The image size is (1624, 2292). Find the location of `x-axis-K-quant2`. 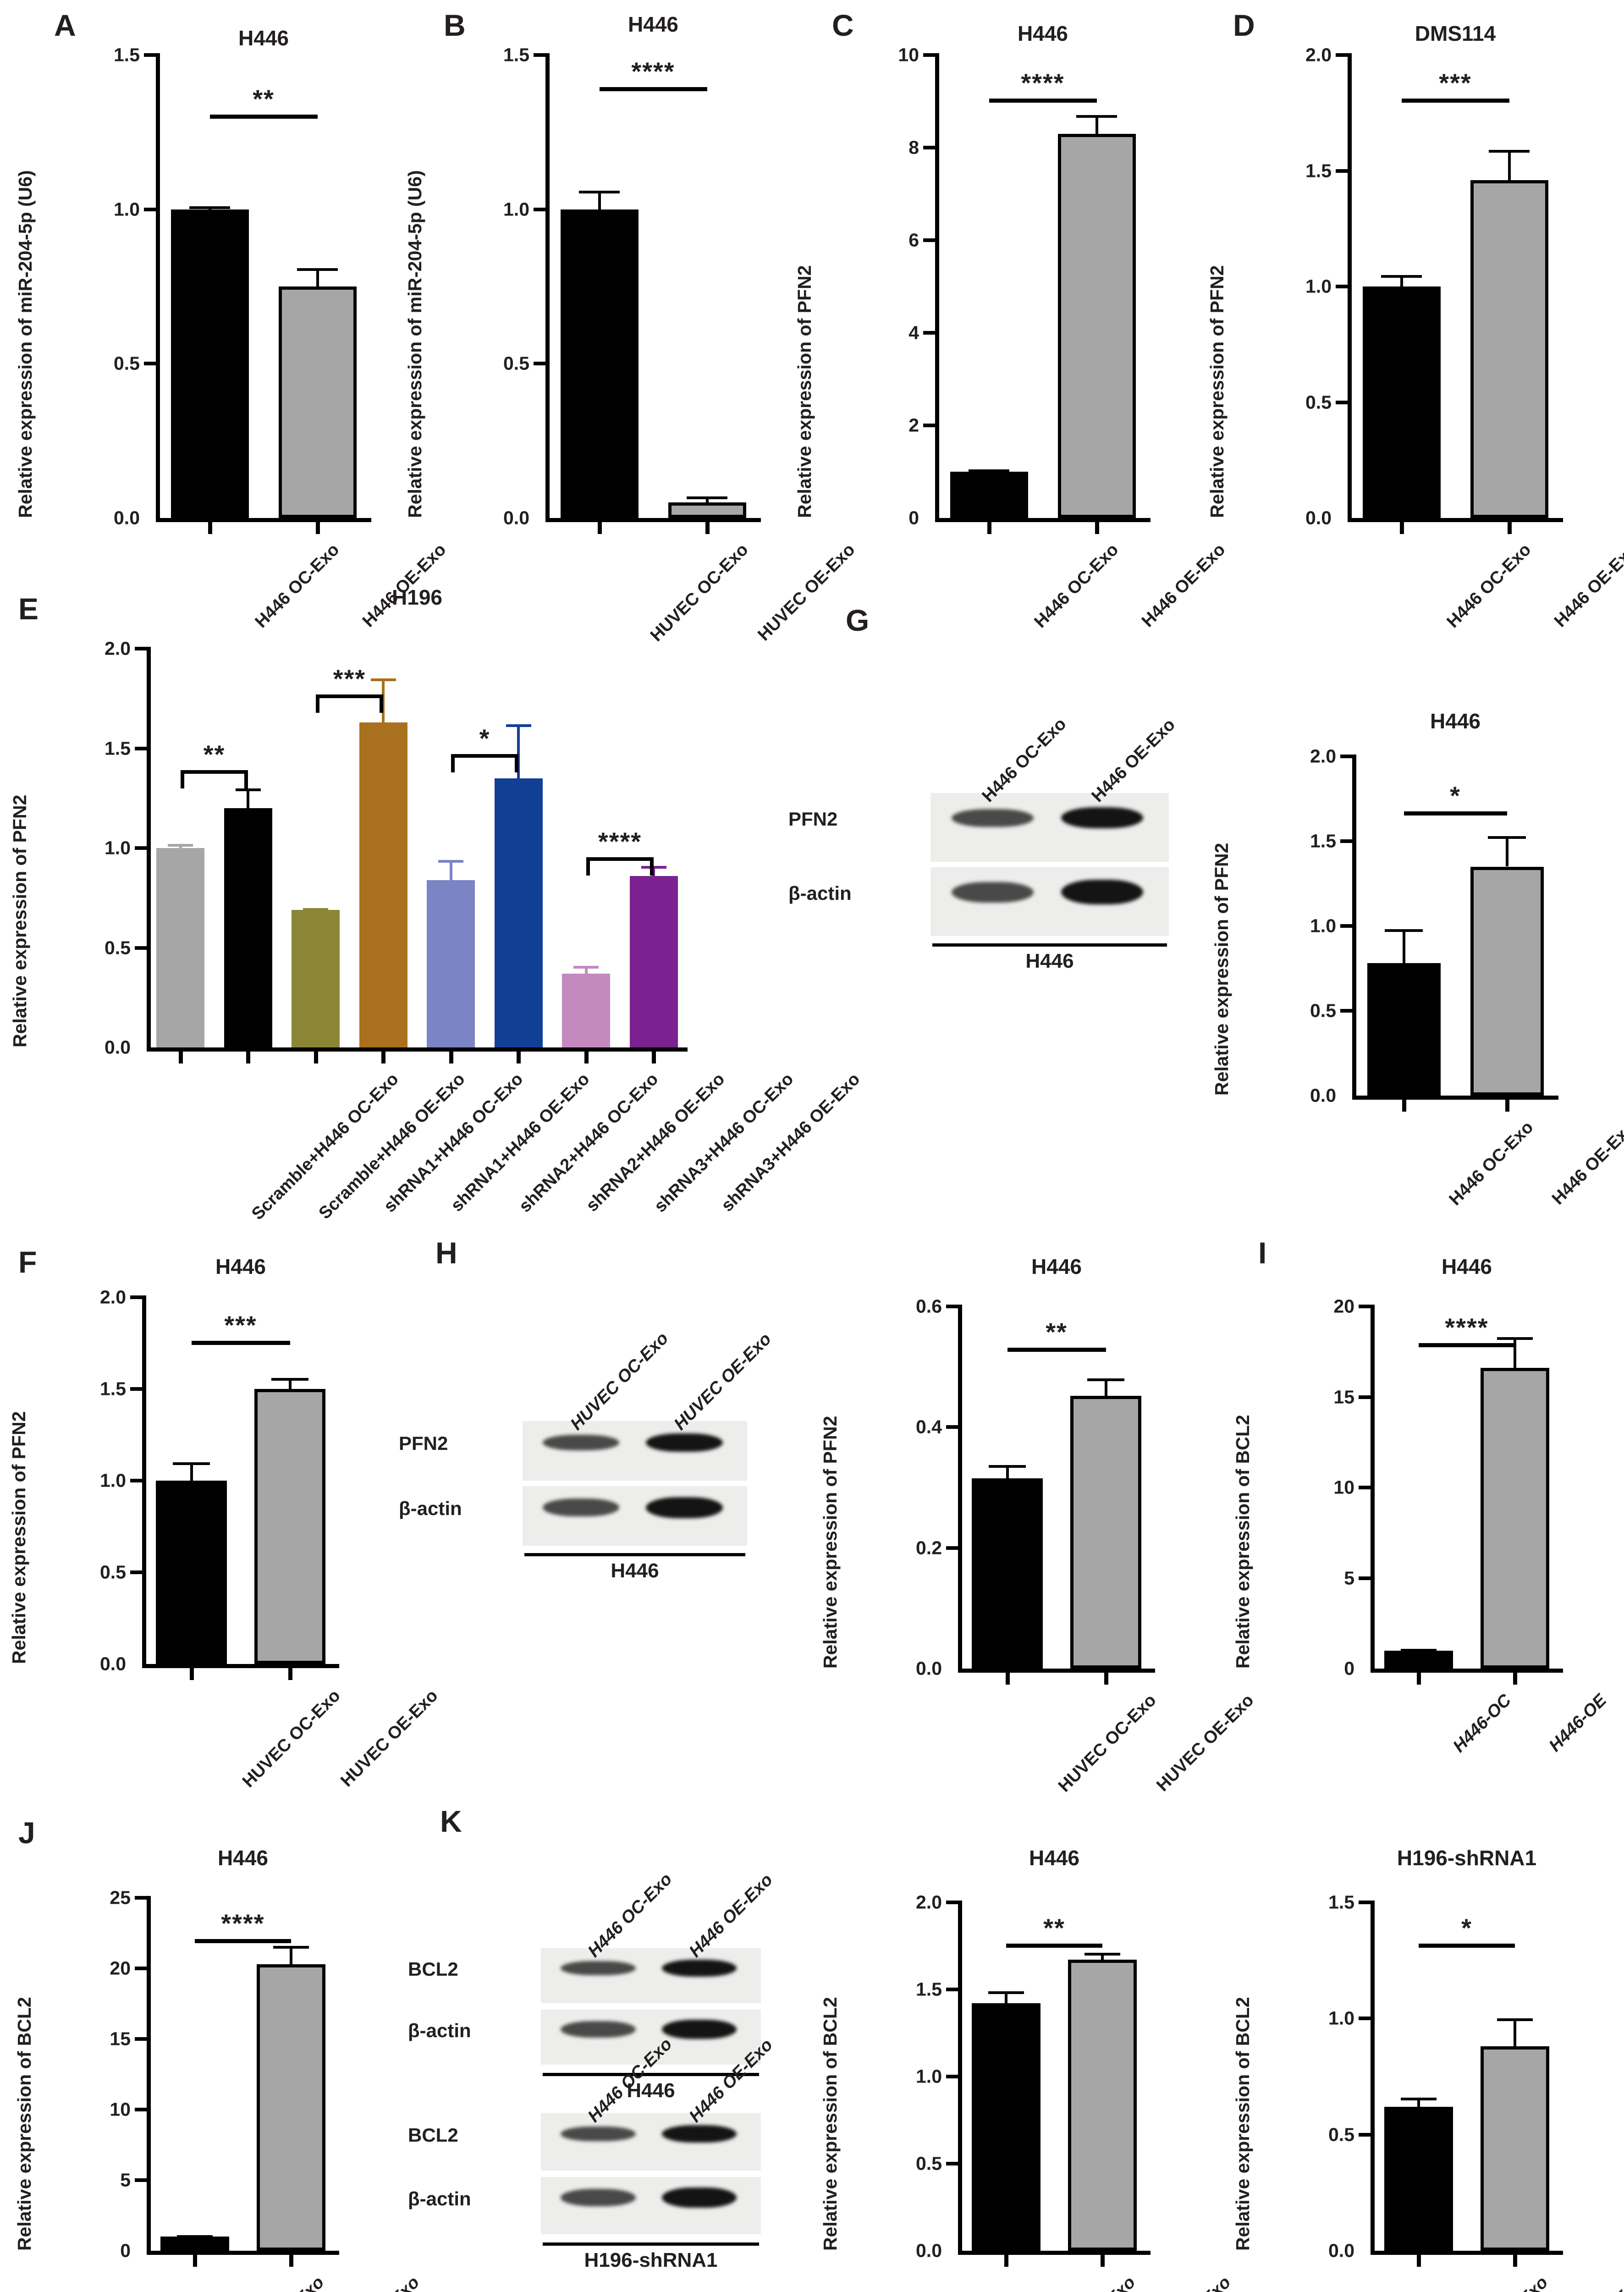

x-axis-K-quant2 is located at coordinates (1467, 2253).